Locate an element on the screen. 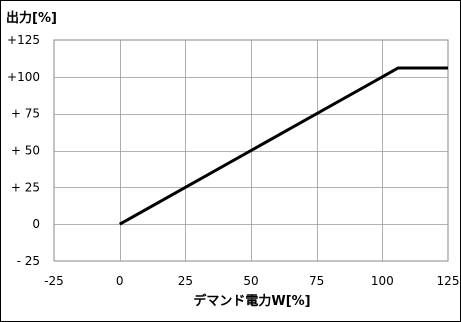  x-tick-label: 75 is located at coordinates (316, 281).